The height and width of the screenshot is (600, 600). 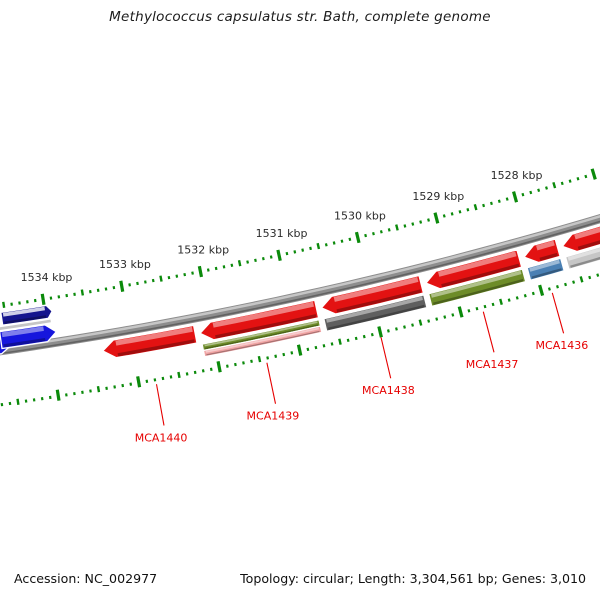 I want to click on ruler-label: 1530 kbp, so click(x=360, y=215).